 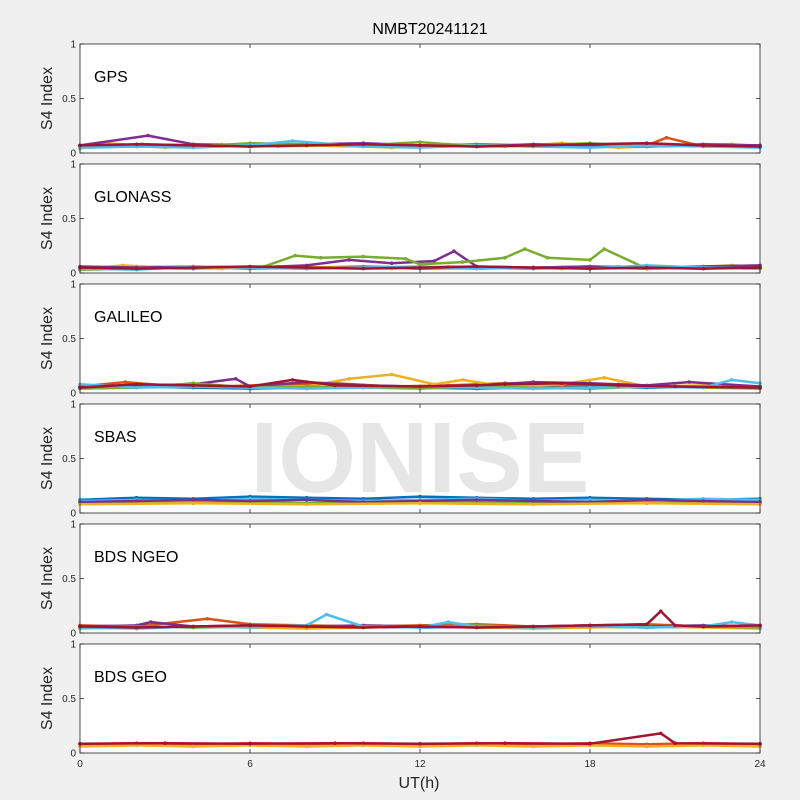 I want to click on panel-bds-ngeo: 0 0.5 1 S4 Index BDS NGEO, so click(x=400, y=580).